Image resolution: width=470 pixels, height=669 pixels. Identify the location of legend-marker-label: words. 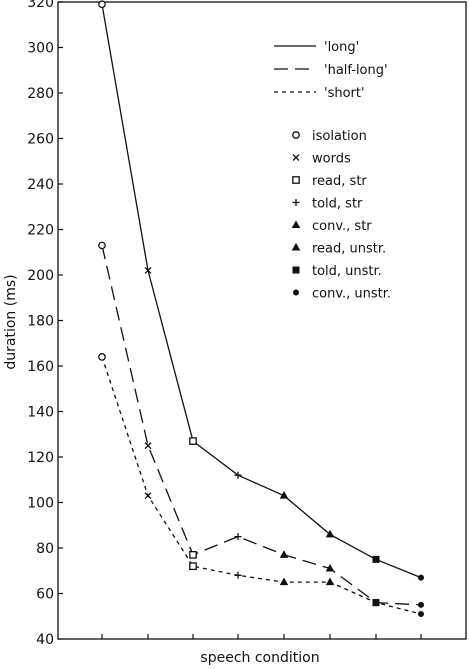
(331, 159).